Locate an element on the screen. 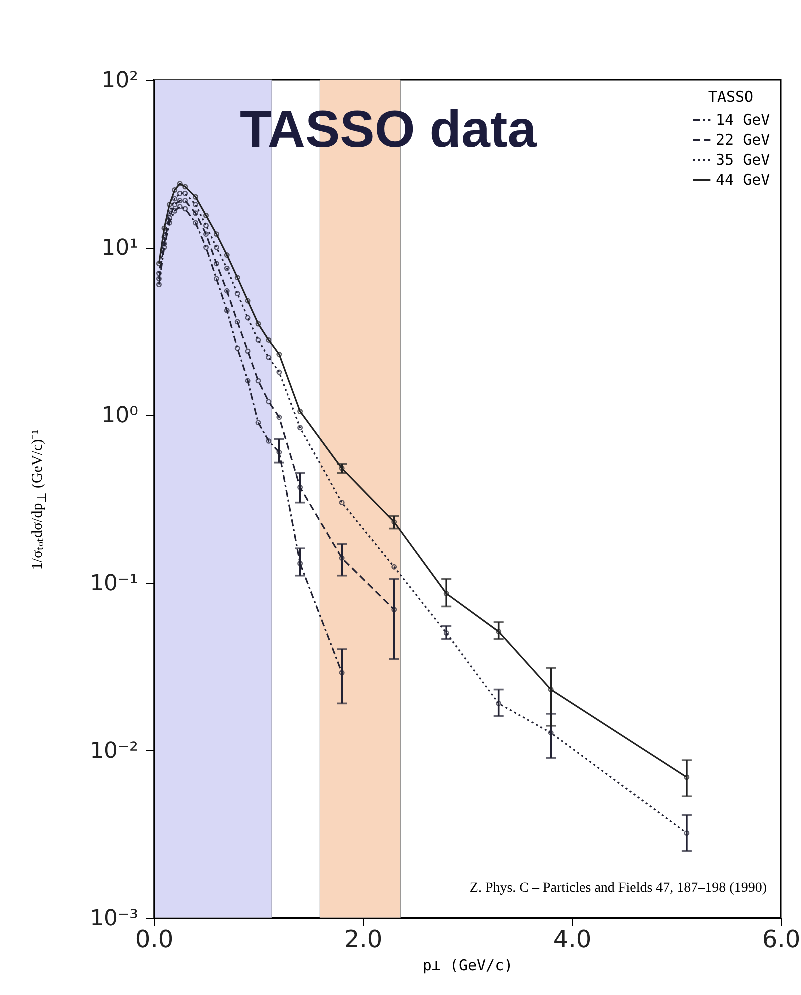 The height and width of the screenshot is (995, 801). y-tick-label: 10⁻² is located at coordinates (114, 751).